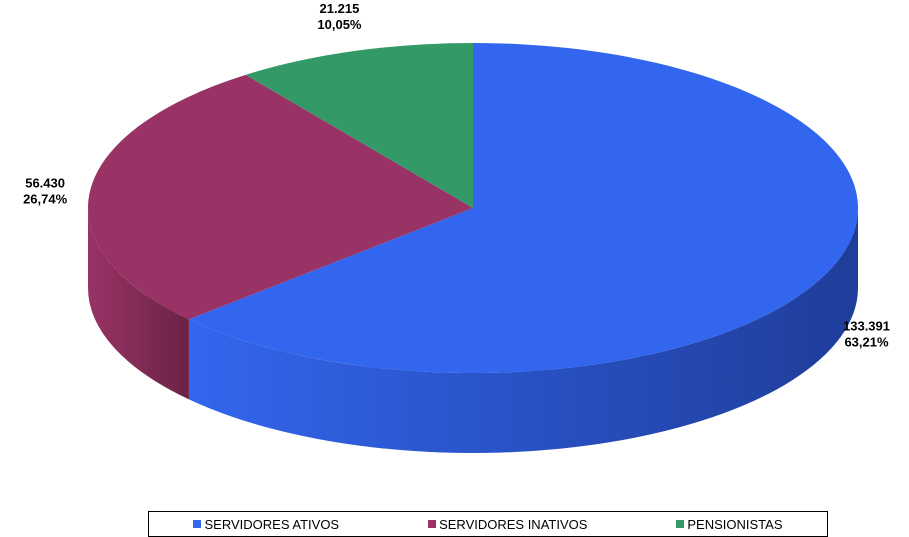 The width and height of the screenshot is (909, 537). Describe the element at coordinates (866, 326) in the screenshot. I see `data-label-value: 133.391` at that location.